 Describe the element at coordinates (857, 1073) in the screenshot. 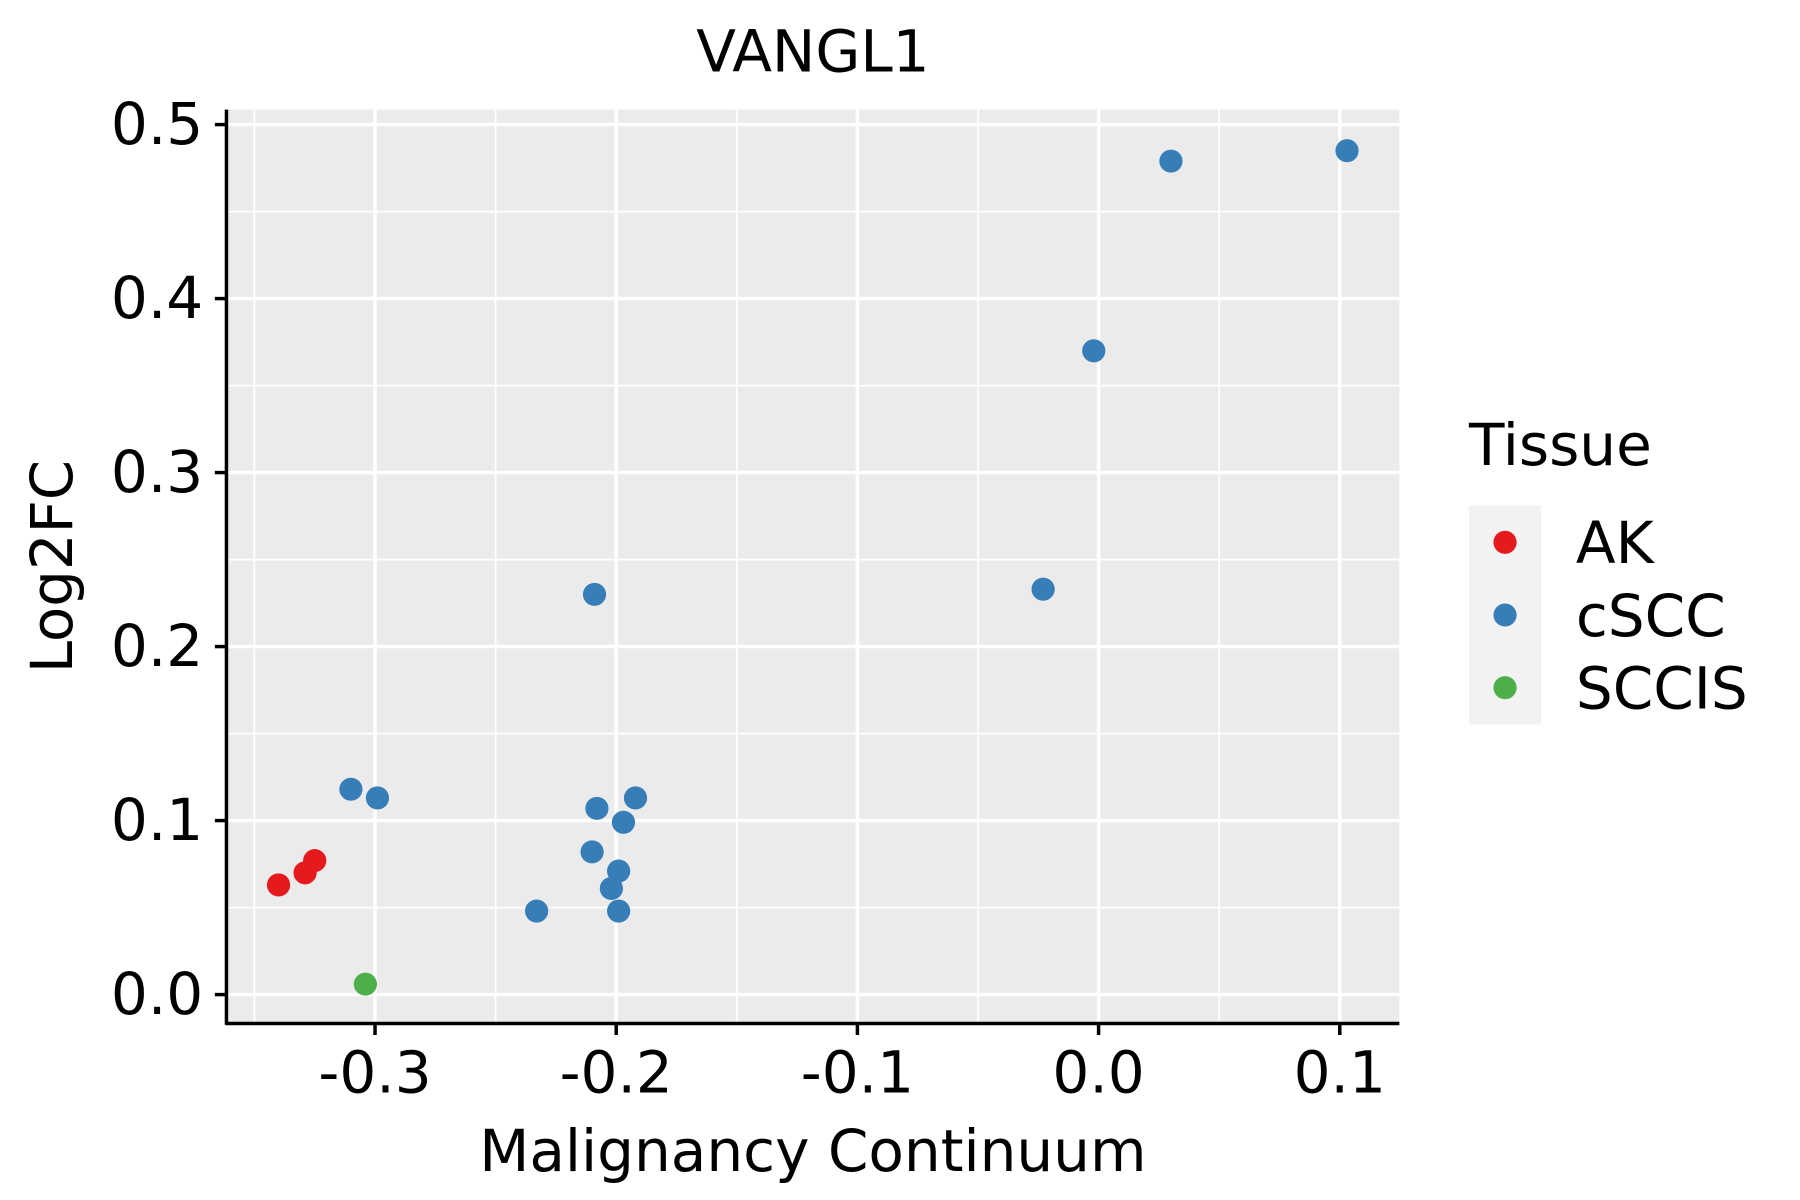

I see `x-tick-label: -0.1` at that location.